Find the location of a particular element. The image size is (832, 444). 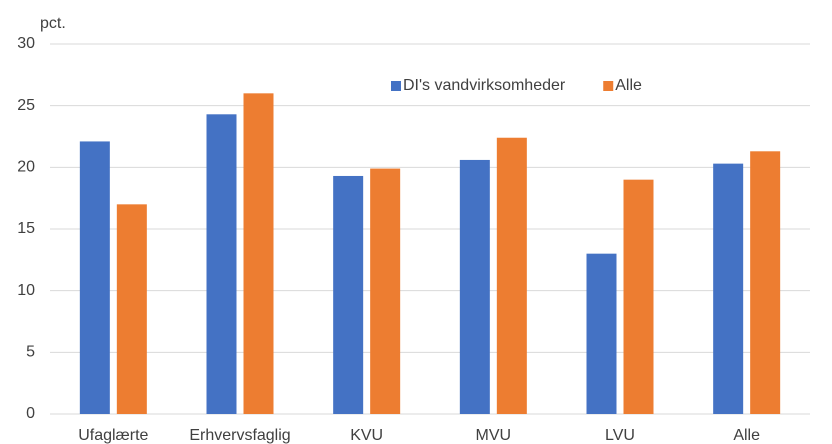

y-tick-label: 30 is located at coordinates (26, 43).